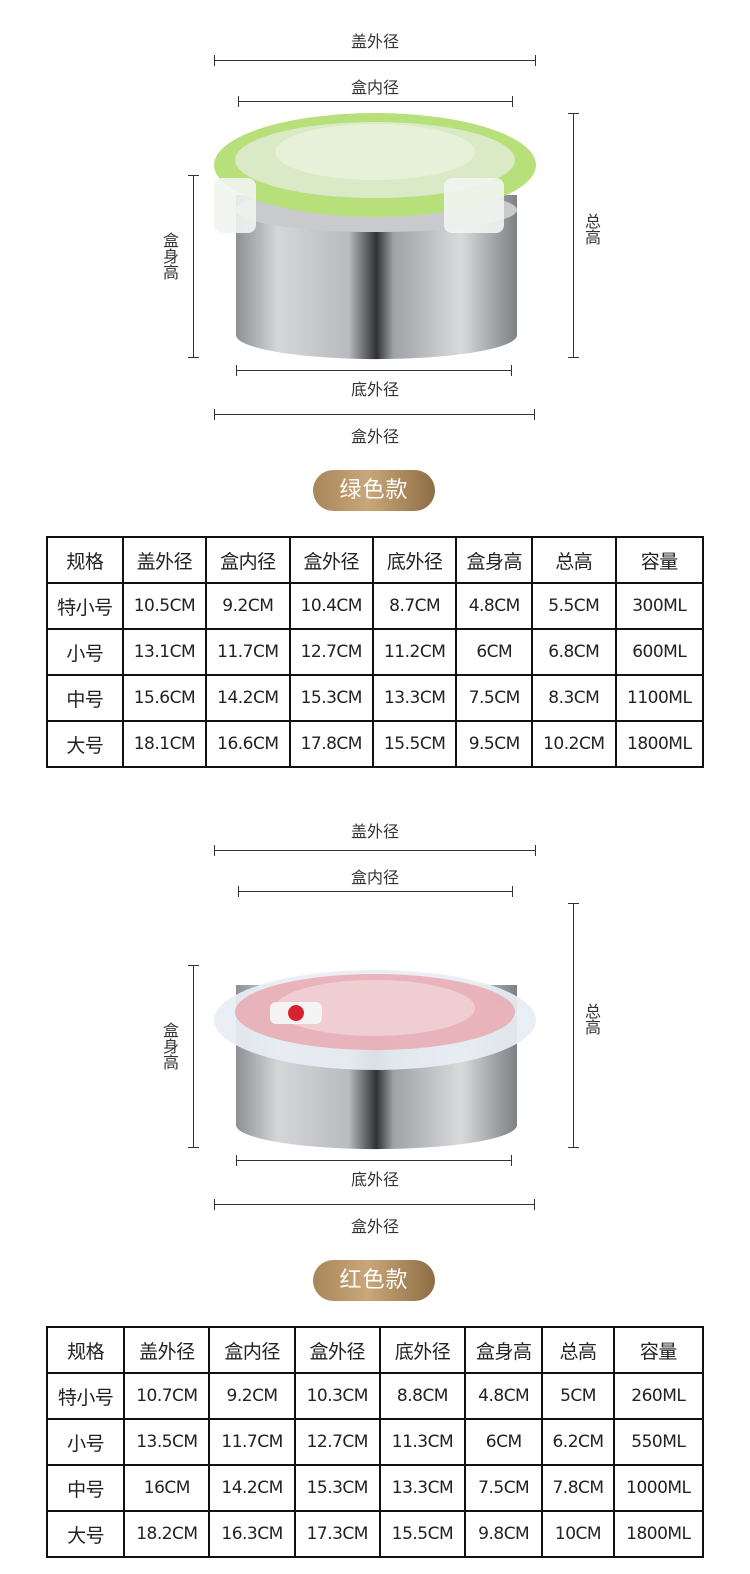  Describe the element at coordinates (658, 1442) in the screenshot. I see `table-cell: 550ML` at that location.